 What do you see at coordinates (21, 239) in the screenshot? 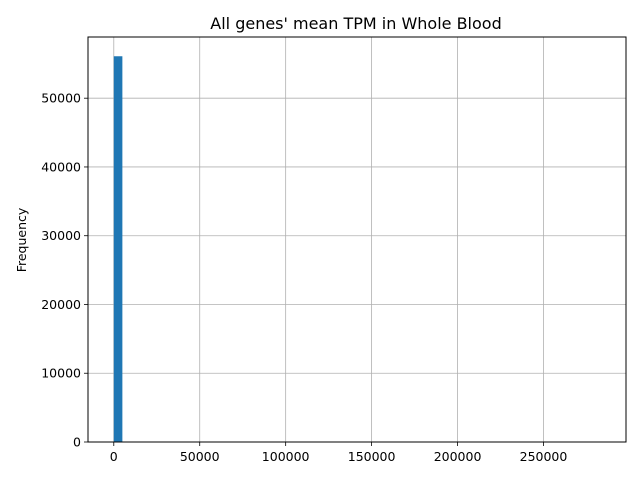
I see `y-axis-label: Frequency` at bounding box center [21, 239].